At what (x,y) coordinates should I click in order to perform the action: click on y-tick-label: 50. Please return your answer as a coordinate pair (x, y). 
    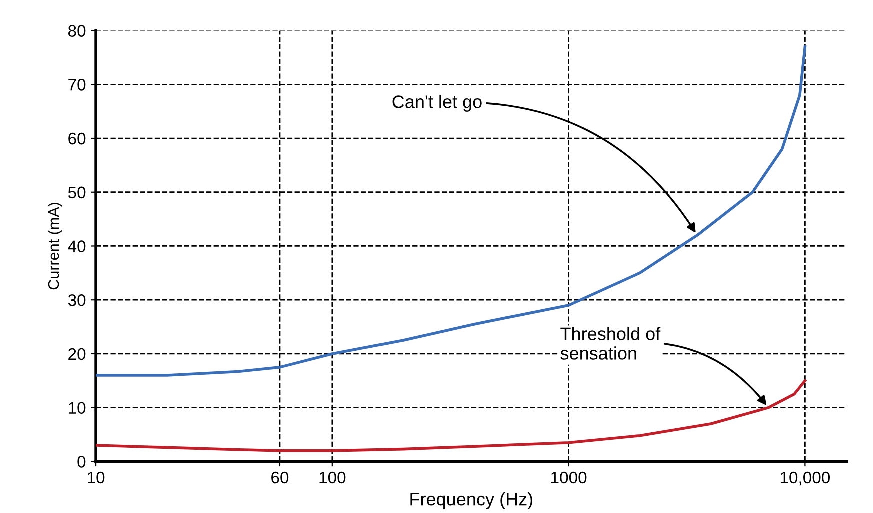
    Looking at the image, I should click on (77, 192).